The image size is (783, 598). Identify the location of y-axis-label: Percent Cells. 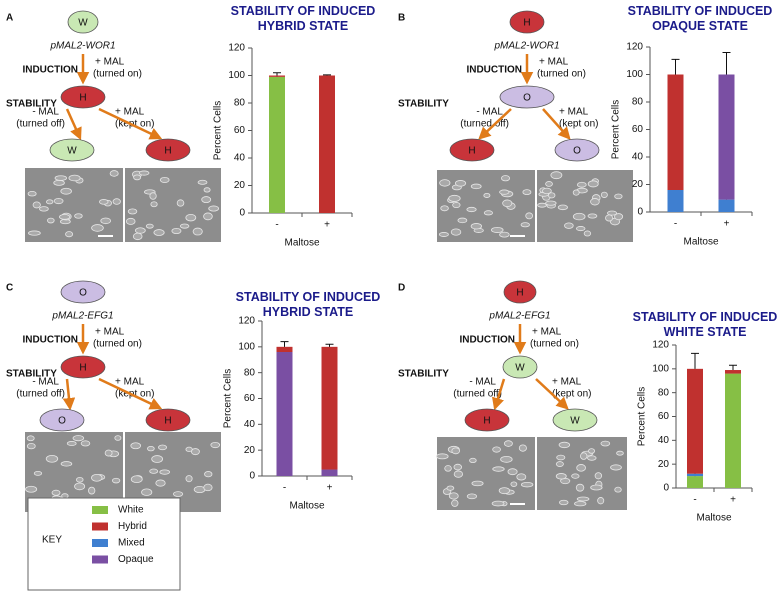
(642, 416).